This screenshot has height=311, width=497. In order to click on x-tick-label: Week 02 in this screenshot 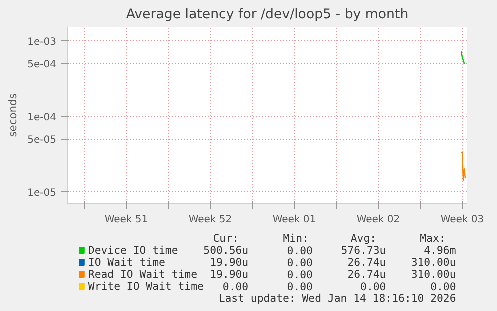, I will do `click(378, 220)`.